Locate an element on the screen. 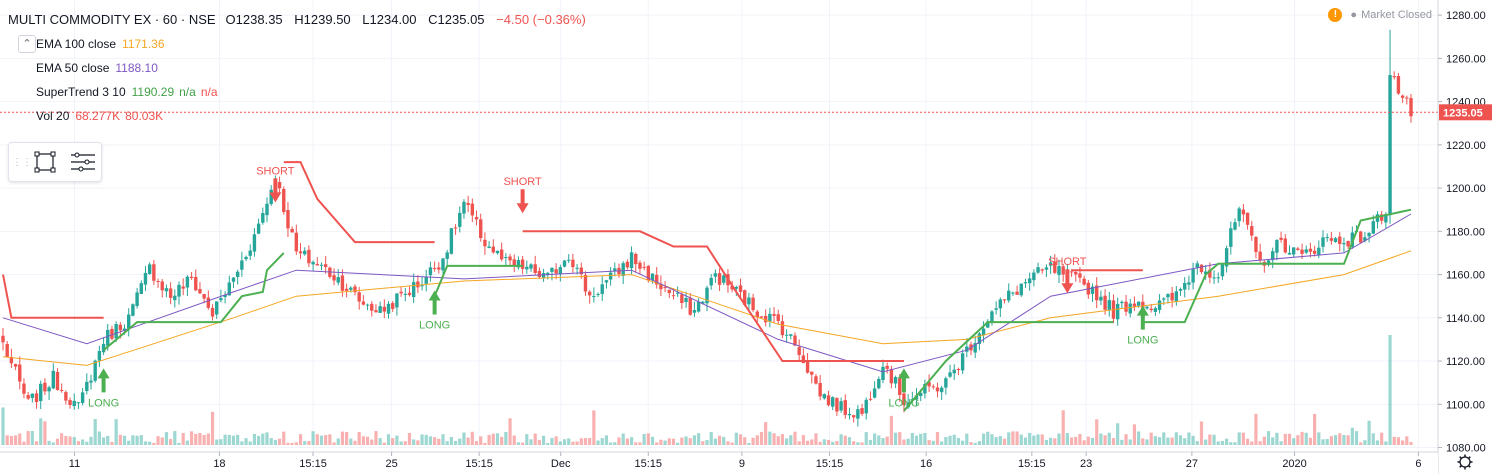 The height and width of the screenshot is (474, 1494). indicator-supertrend: SuperTrend 3 10 1190.29 n/a n/a is located at coordinates (301, 92).